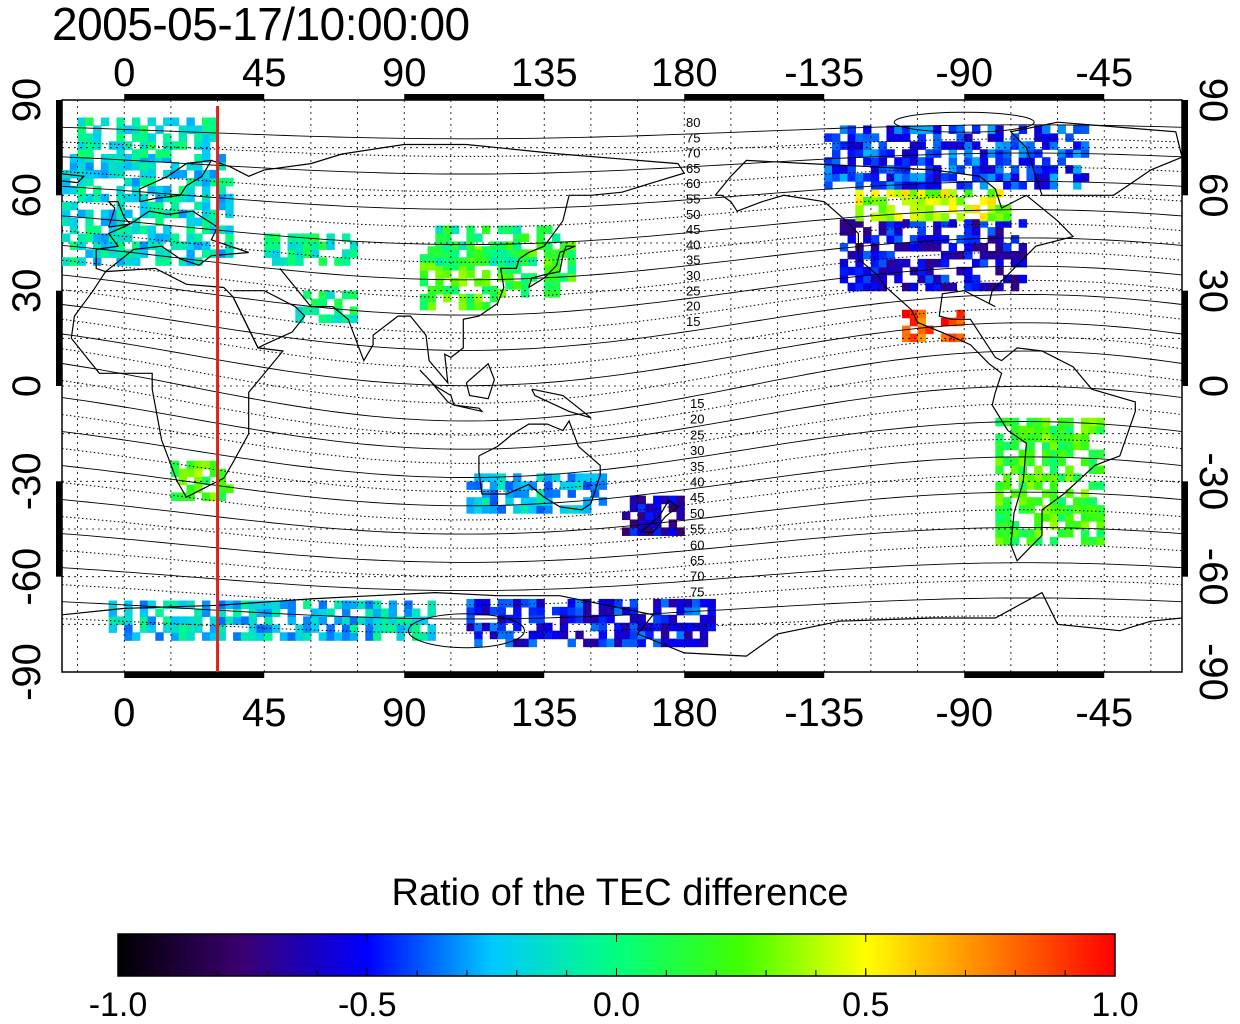  Describe the element at coordinates (865, 1005) in the screenshot. I see `colorbar-label: 0.5` at that location.